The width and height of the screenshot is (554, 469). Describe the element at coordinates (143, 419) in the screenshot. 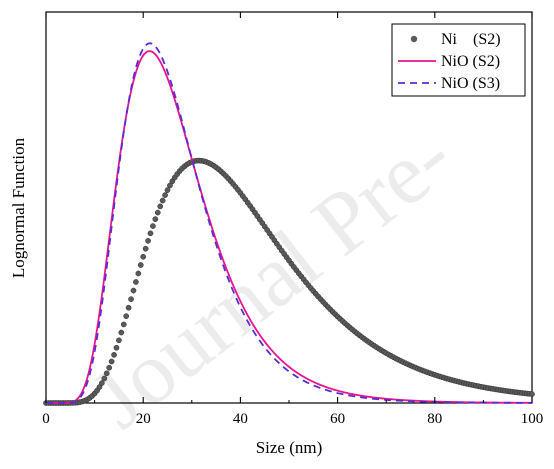

I see `x-tick-label: 20` at that location.